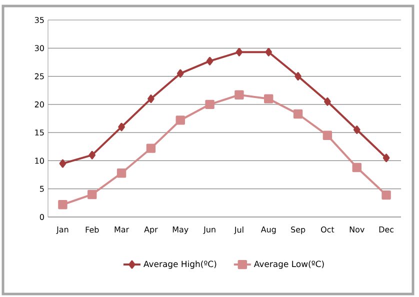  I want to click on legend-label: Average Low(ºC), so click(289, 264).